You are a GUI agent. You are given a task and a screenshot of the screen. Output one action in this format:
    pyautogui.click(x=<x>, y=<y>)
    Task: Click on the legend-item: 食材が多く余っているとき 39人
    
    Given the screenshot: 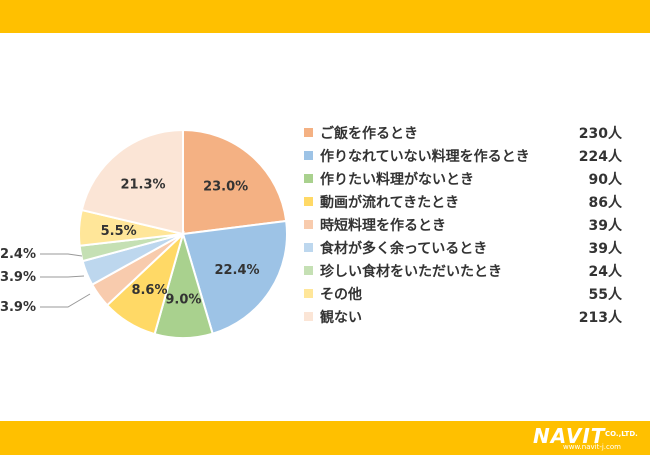 What is the action you would take?
    pyautogui.click(x=469, y=249)
    